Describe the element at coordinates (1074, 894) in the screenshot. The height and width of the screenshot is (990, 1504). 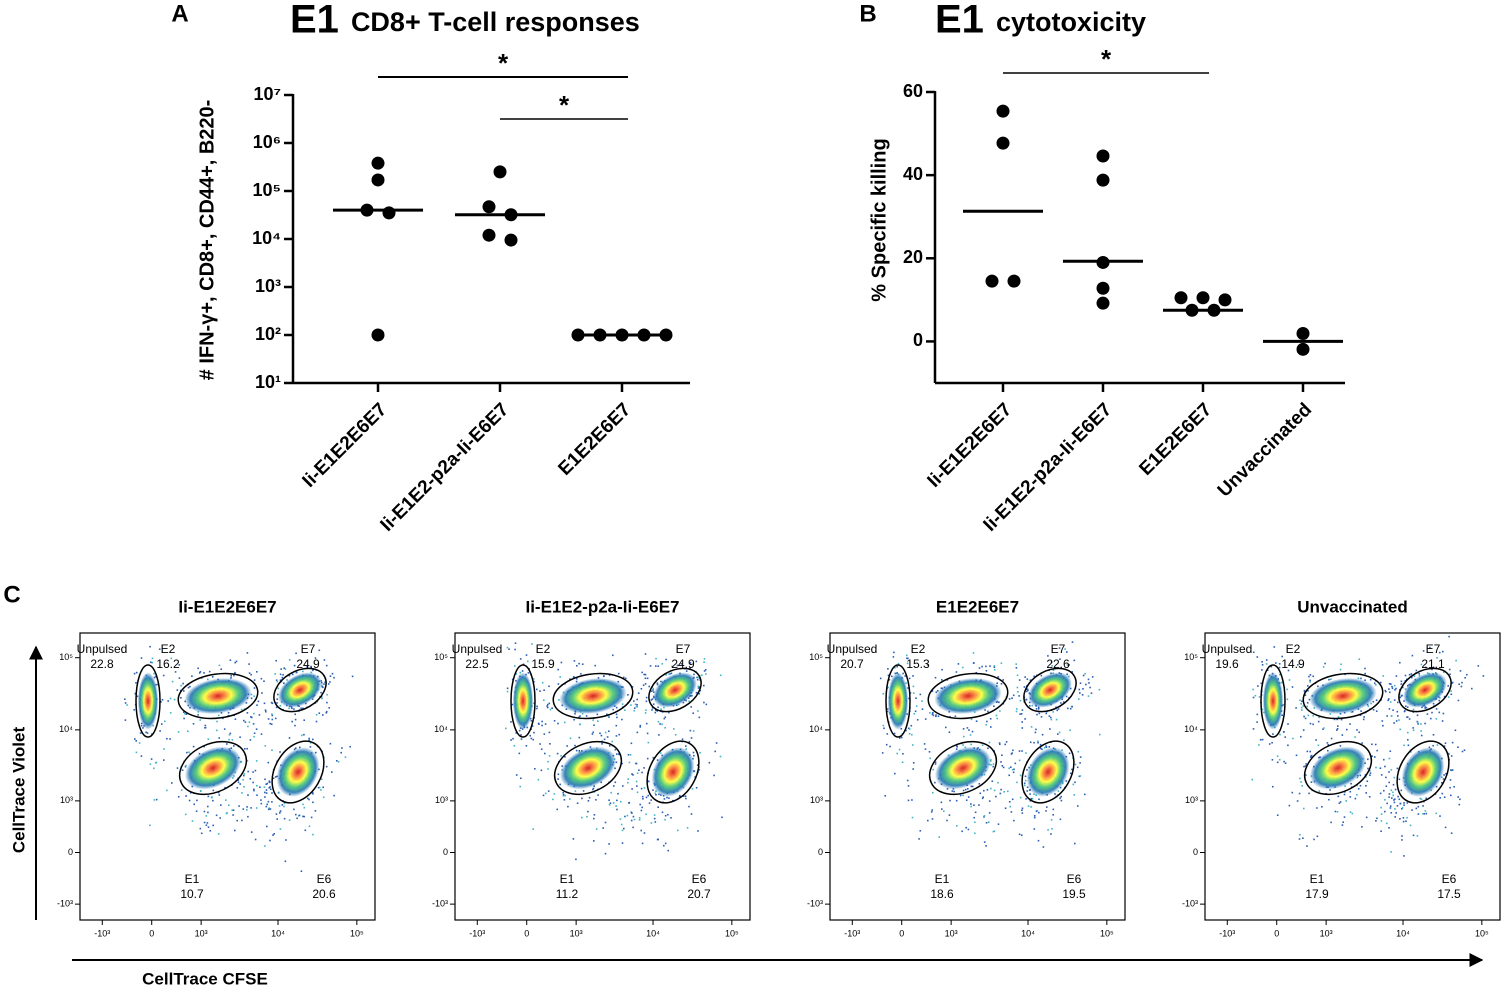
I see `gate-percent: 19.5` at that location.